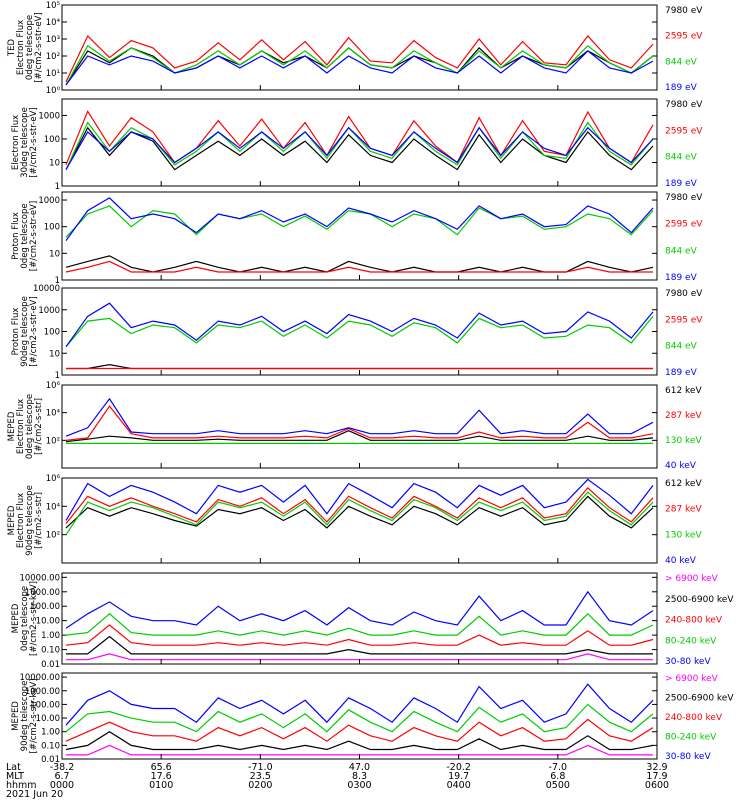 This screenshot has width=750, height=800. Describe the element at coordinates (681, 184) in the screenshot. I see `panel-2-legend-4: 189 eV` at that location.